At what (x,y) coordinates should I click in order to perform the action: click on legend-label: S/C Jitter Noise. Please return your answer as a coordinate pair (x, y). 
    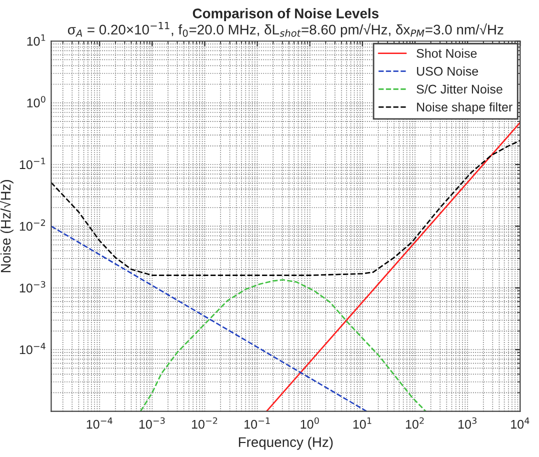
    Looking at the image, I should click on (459, 89).